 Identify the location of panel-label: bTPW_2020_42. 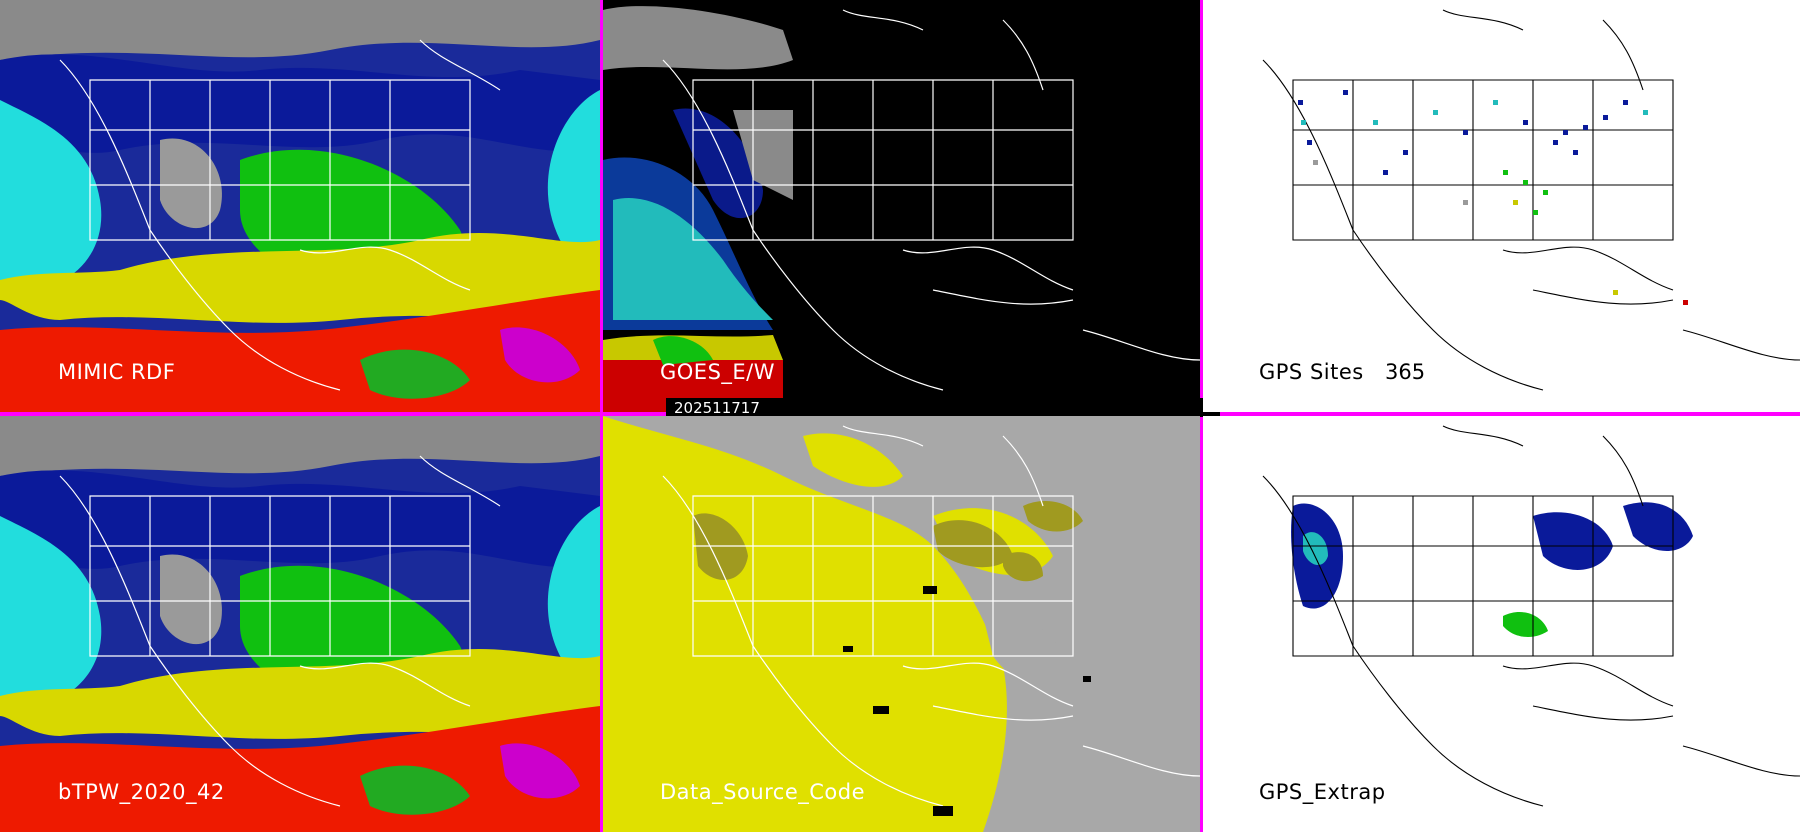
(141, 792).